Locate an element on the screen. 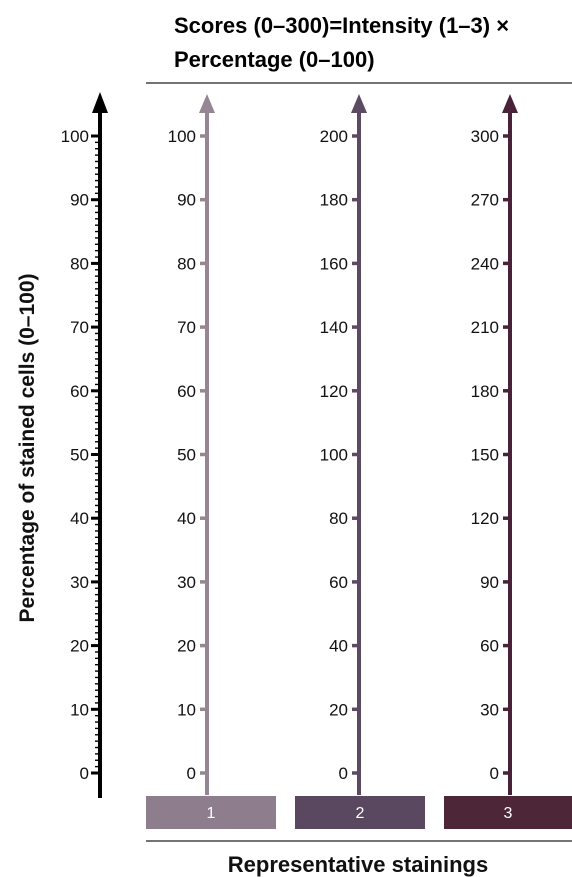  title-line-2: Percentage (0–100) is located at coordinates (274, 59).